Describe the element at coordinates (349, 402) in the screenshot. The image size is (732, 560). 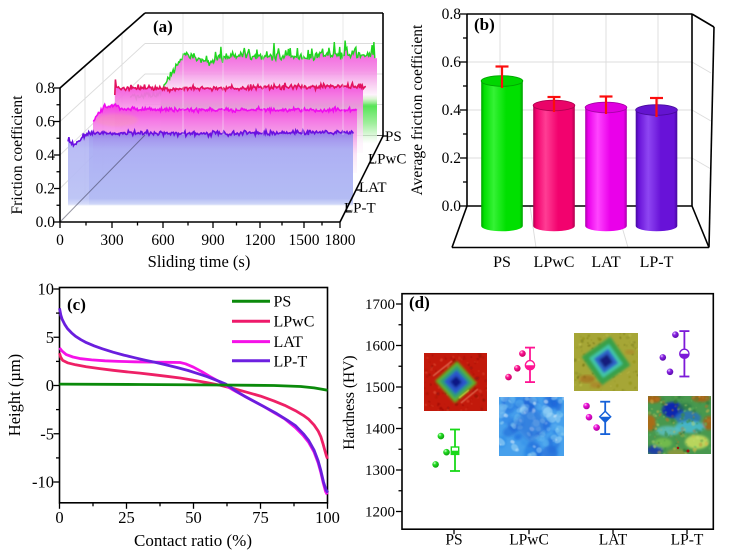
I see `svg-text: Hardness (HV)` at that location.